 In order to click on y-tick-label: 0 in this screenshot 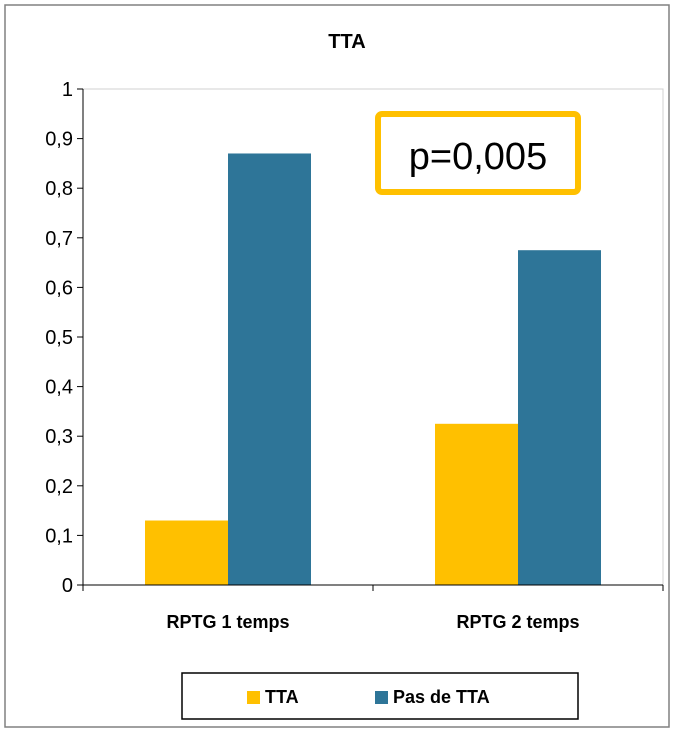, I will do `click(67, 586)`.